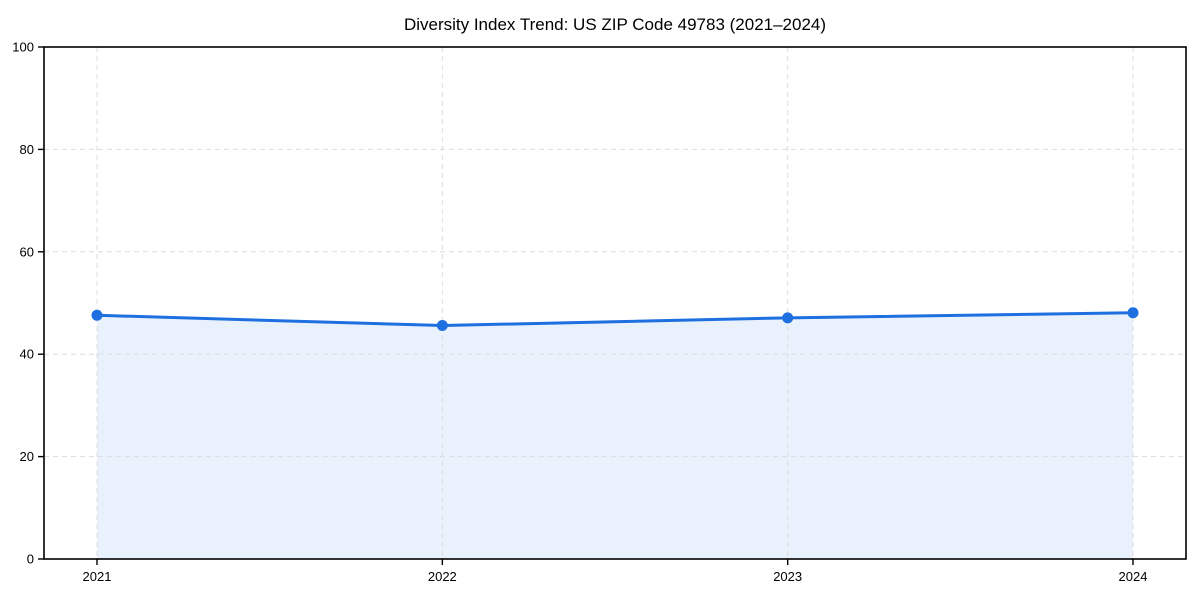 Image resolution: width=1200 pixels, height=600 pixels. Describe the element at coordinates (27, 251) in the screenshot. I see `y-tick-label: 60` at that location.